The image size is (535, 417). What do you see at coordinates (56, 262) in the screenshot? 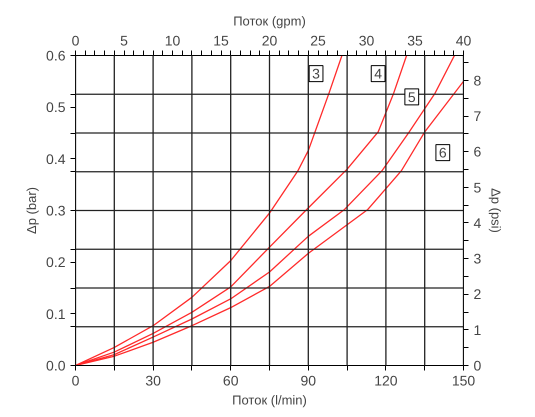
I see `y-tick-label: 0.2` at bounding box center [56, 262].